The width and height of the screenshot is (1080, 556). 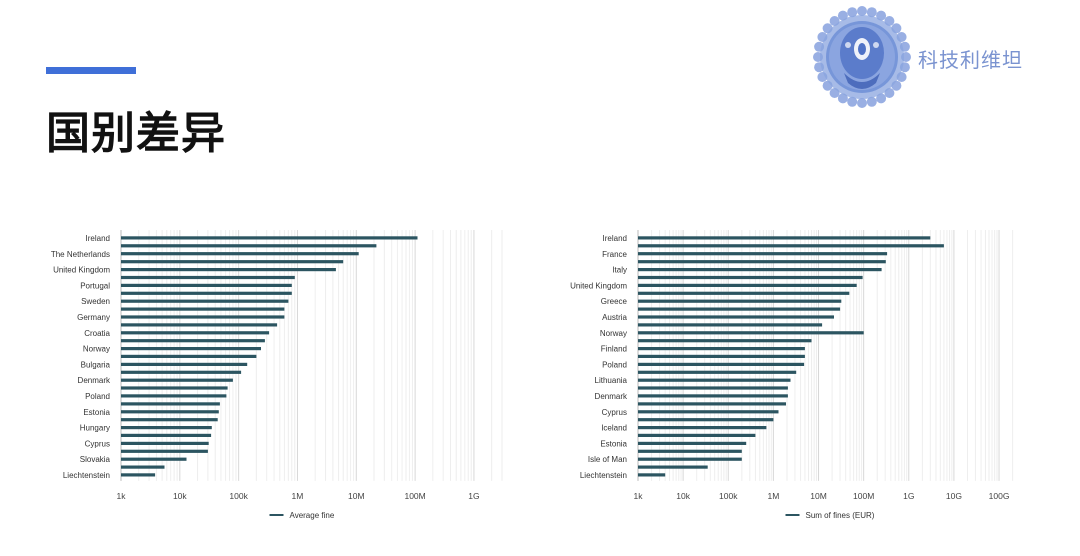 I want to click on x-tick-label: 10G, so click(x=954, y=496).